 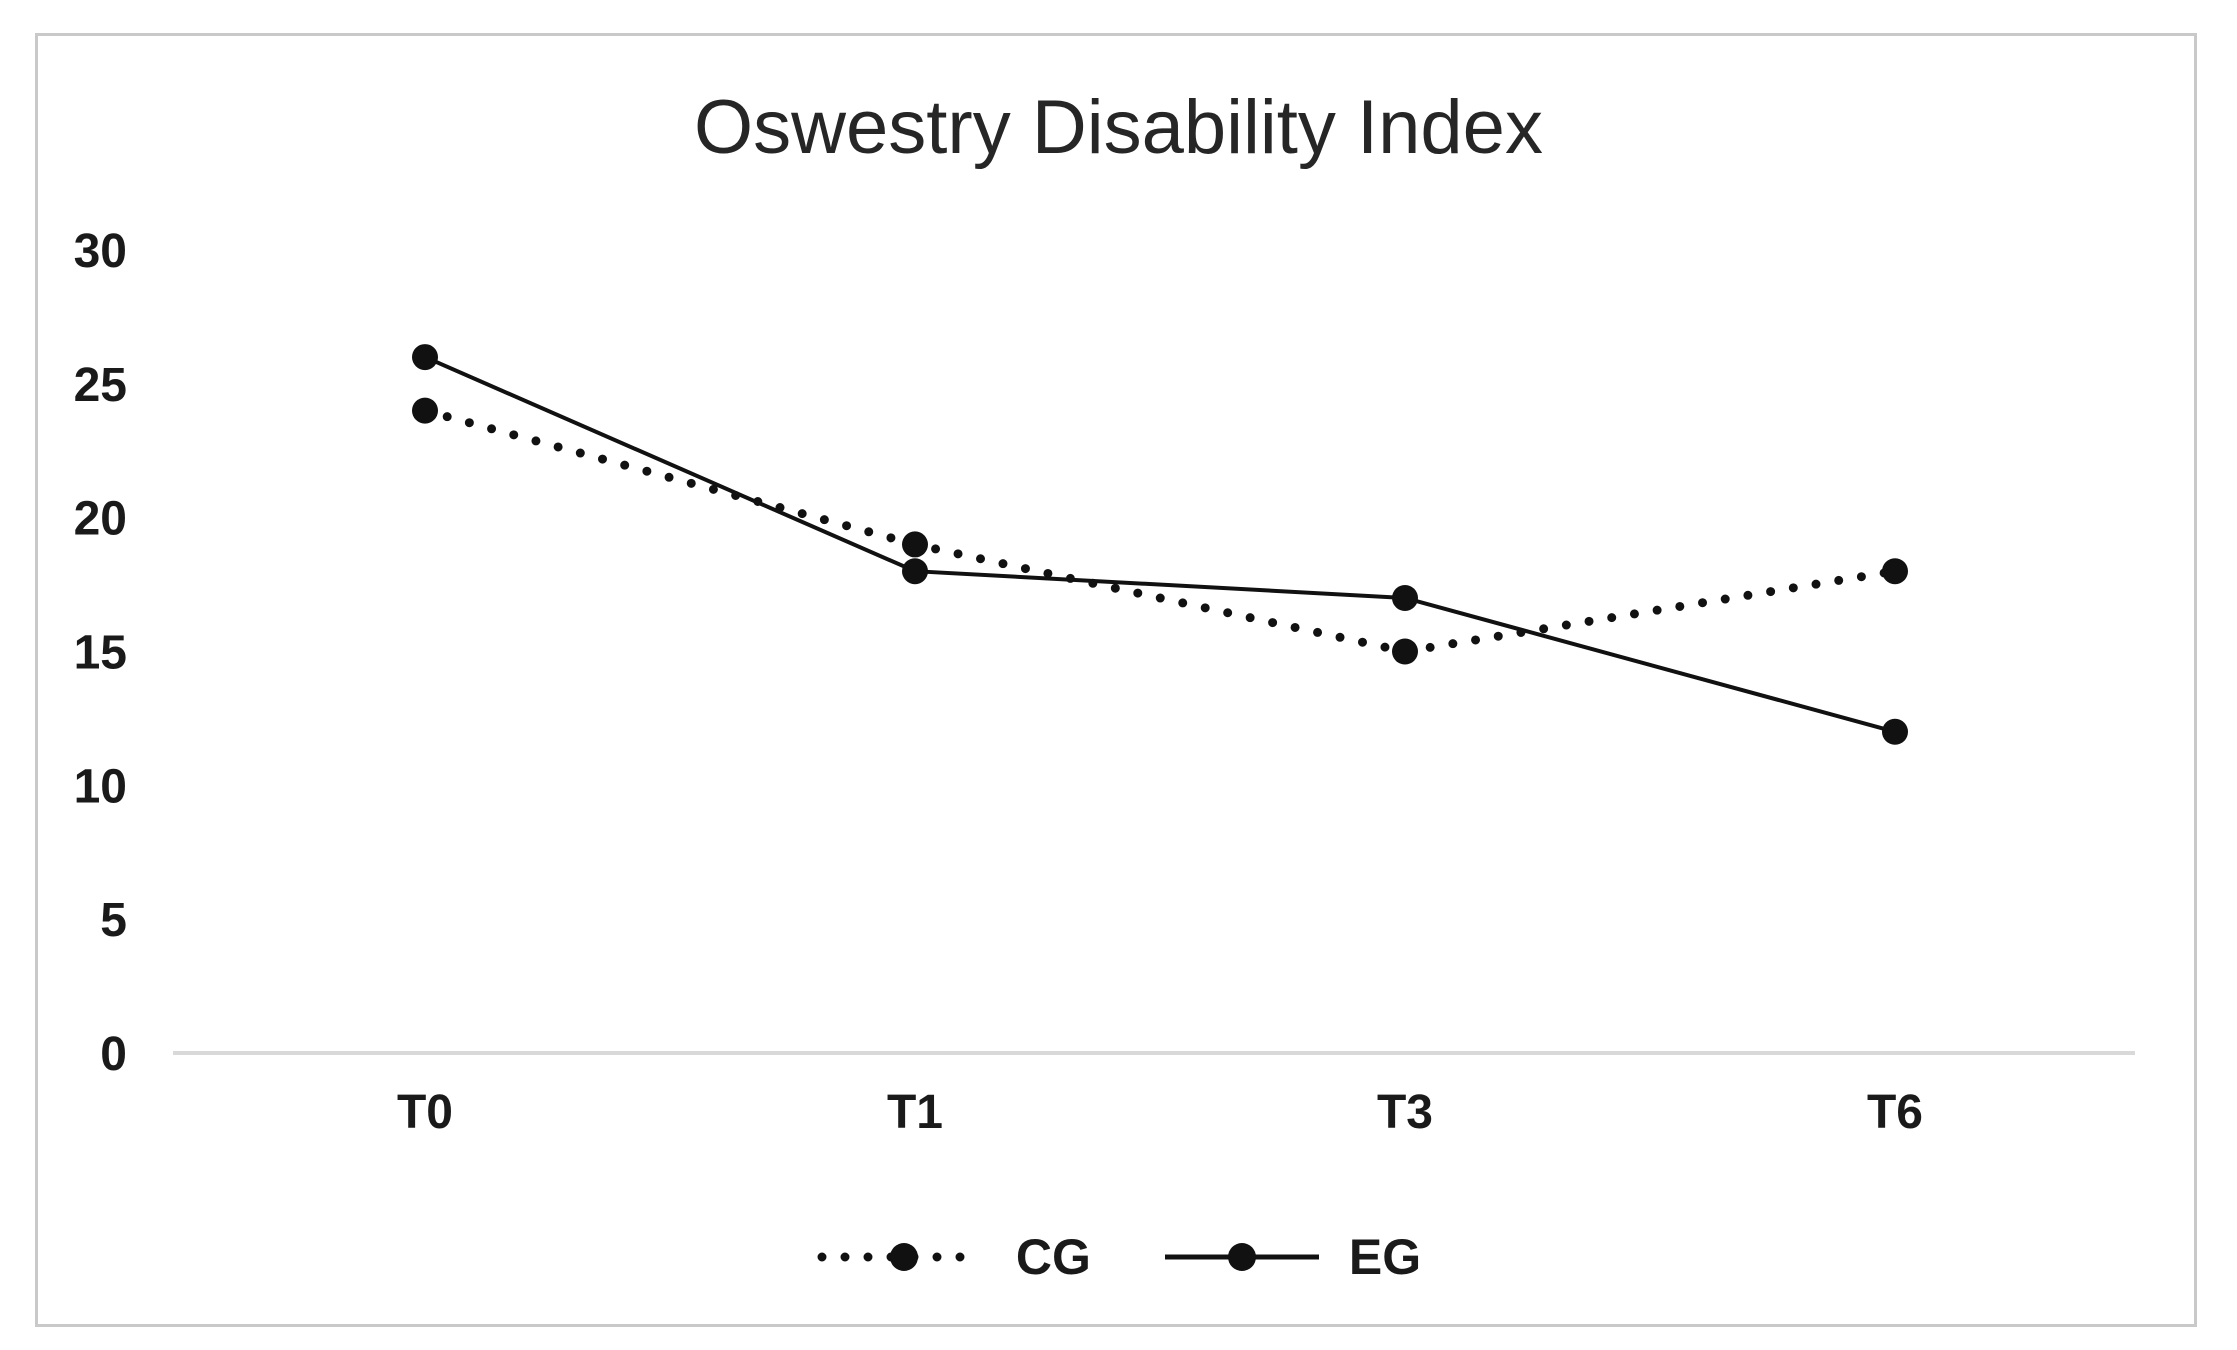 What do you see at coordinates (100, 653) in the screenshot?
I see `y-axis-tick-label: 15` at bounding box center [100, 653].